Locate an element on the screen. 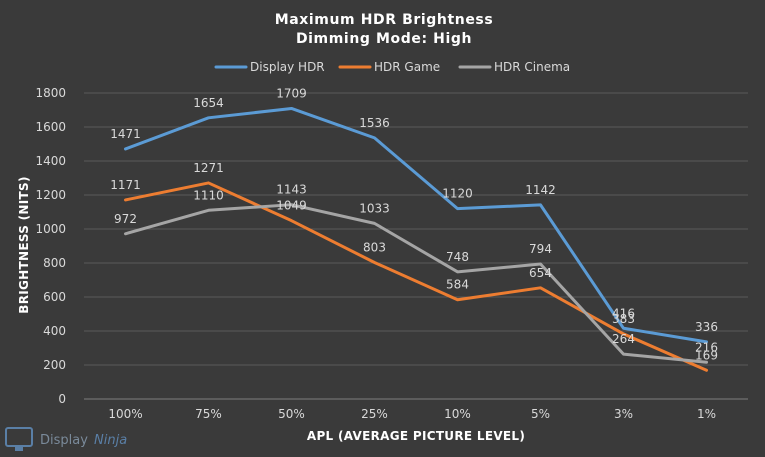 This screenshot has width=765, height=457. monitor-logo-icon is located at coordinates (19, 439).